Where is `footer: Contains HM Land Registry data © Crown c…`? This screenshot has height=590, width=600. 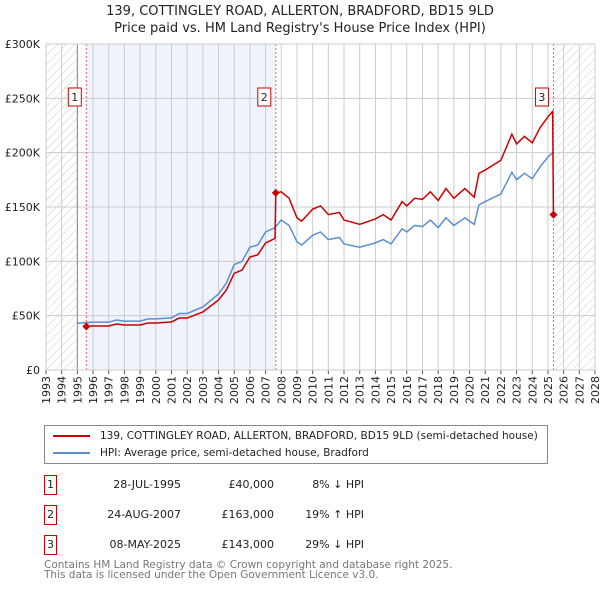
footer: Contains HM Land Registry data © Crown c… is located at coordinates (248, 570).